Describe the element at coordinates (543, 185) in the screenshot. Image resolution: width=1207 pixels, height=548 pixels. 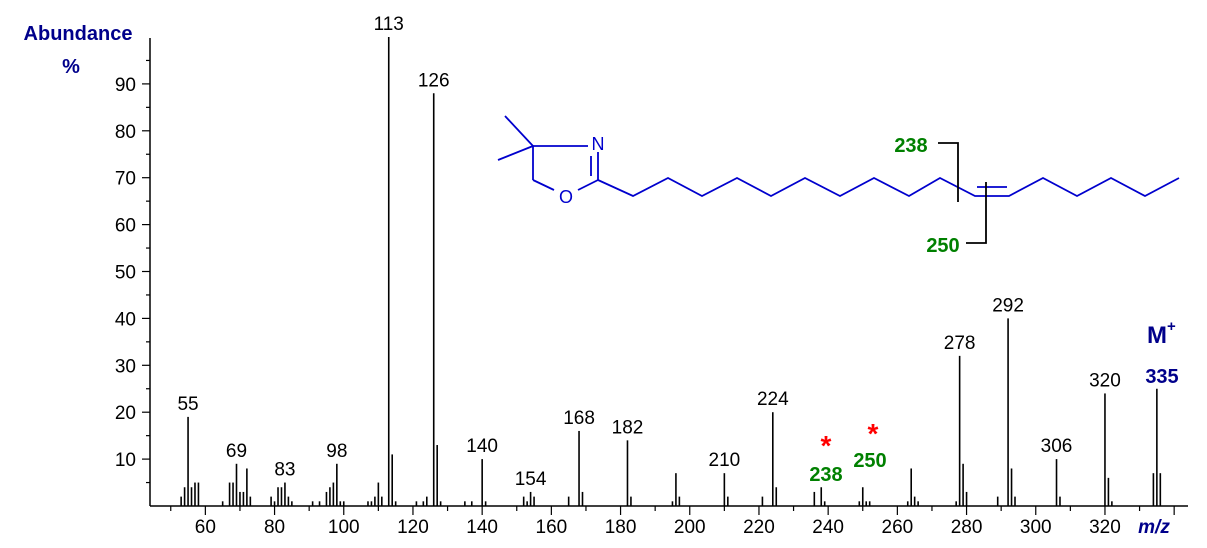
I see `ring-bond-c5-o` at that location.